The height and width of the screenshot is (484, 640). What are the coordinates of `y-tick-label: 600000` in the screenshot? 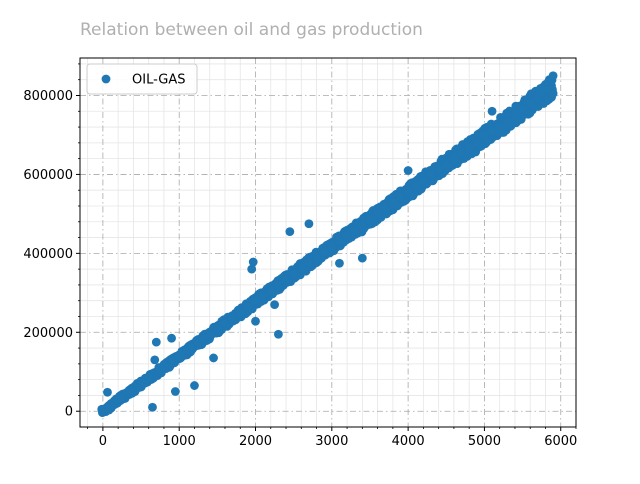 It's located at (48, 175).